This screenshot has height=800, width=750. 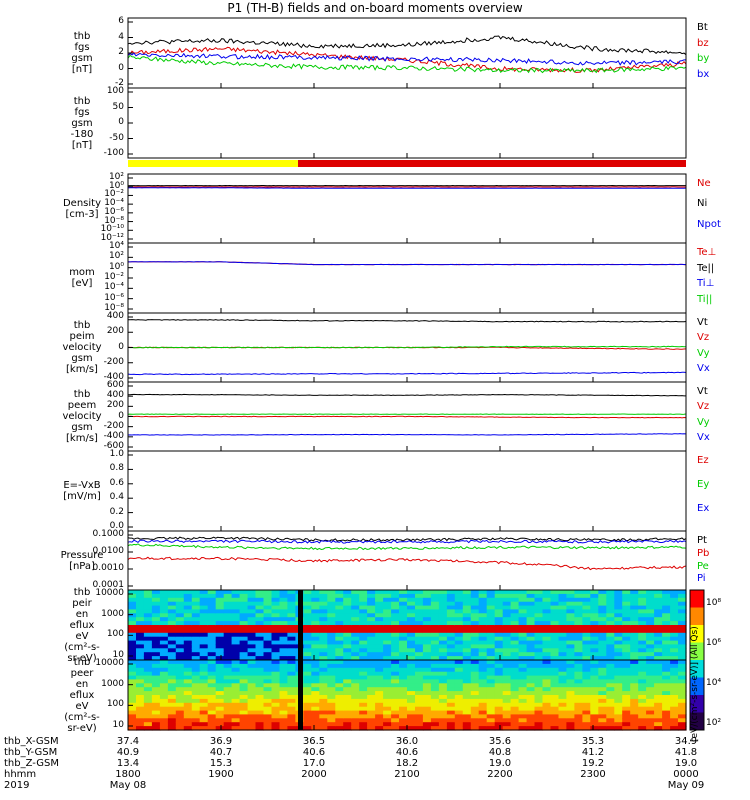 What do you see at coordinates (703, 58) in the screenshot?
I see `legend-fgs-2: by` at bounding box center [703, 58].